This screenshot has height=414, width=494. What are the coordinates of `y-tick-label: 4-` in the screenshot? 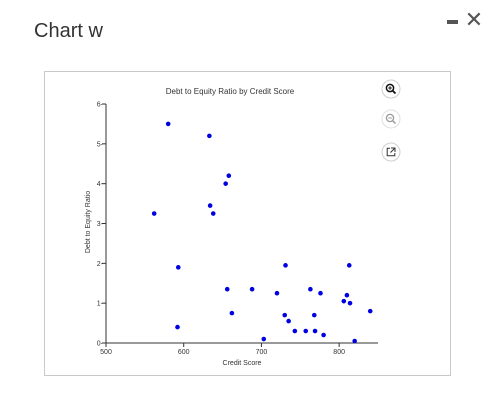 It's located at (100, 184).